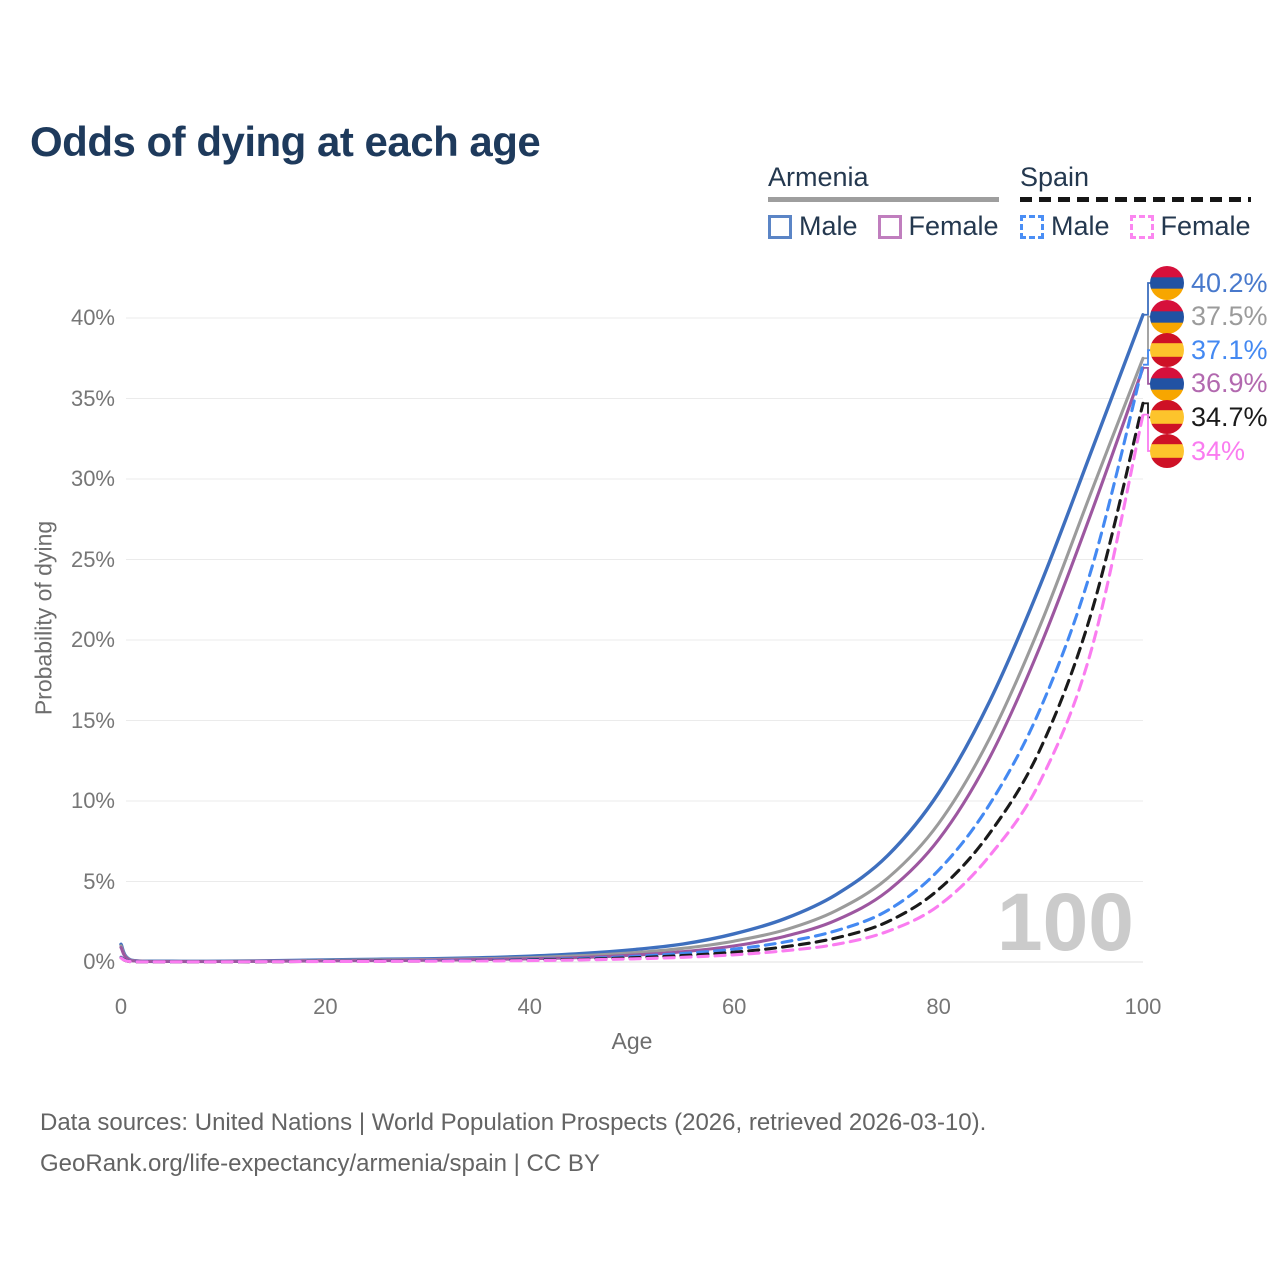  What do you see at coordinates (92, 800) in the screenshot?
I see `y-tick-label: 10%` at bounding box center [92, 800].